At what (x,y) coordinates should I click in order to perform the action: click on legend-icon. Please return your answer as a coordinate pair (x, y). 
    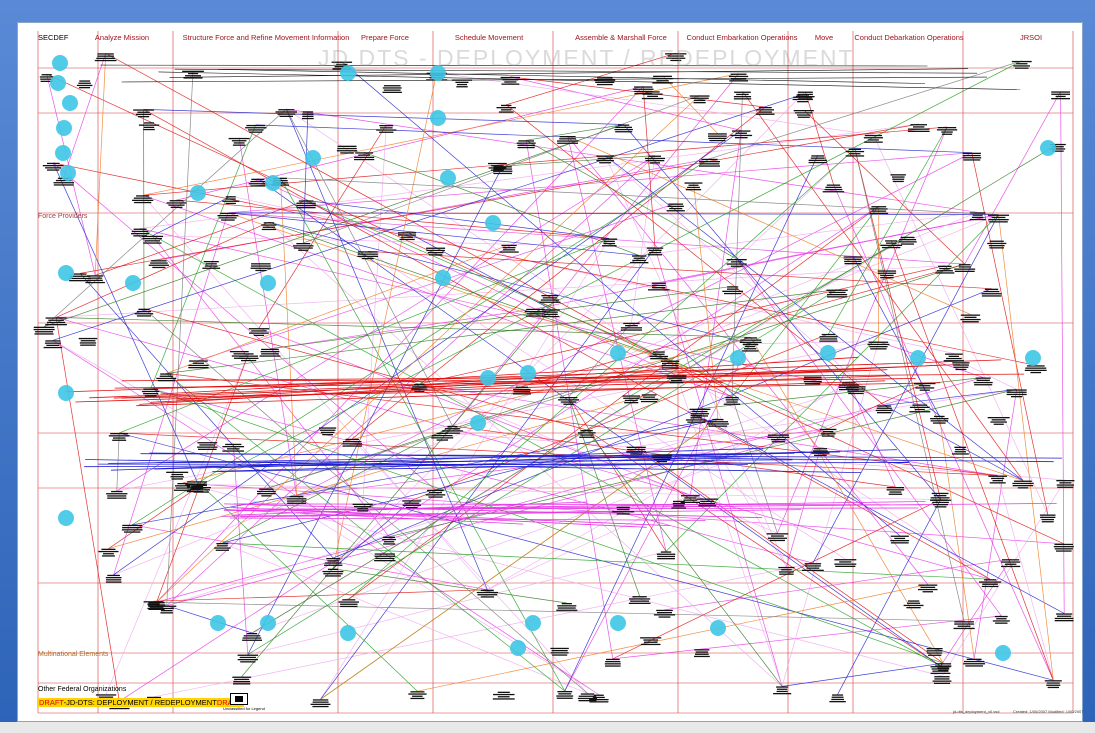
    Looking at the image, I should click on (239, 699).